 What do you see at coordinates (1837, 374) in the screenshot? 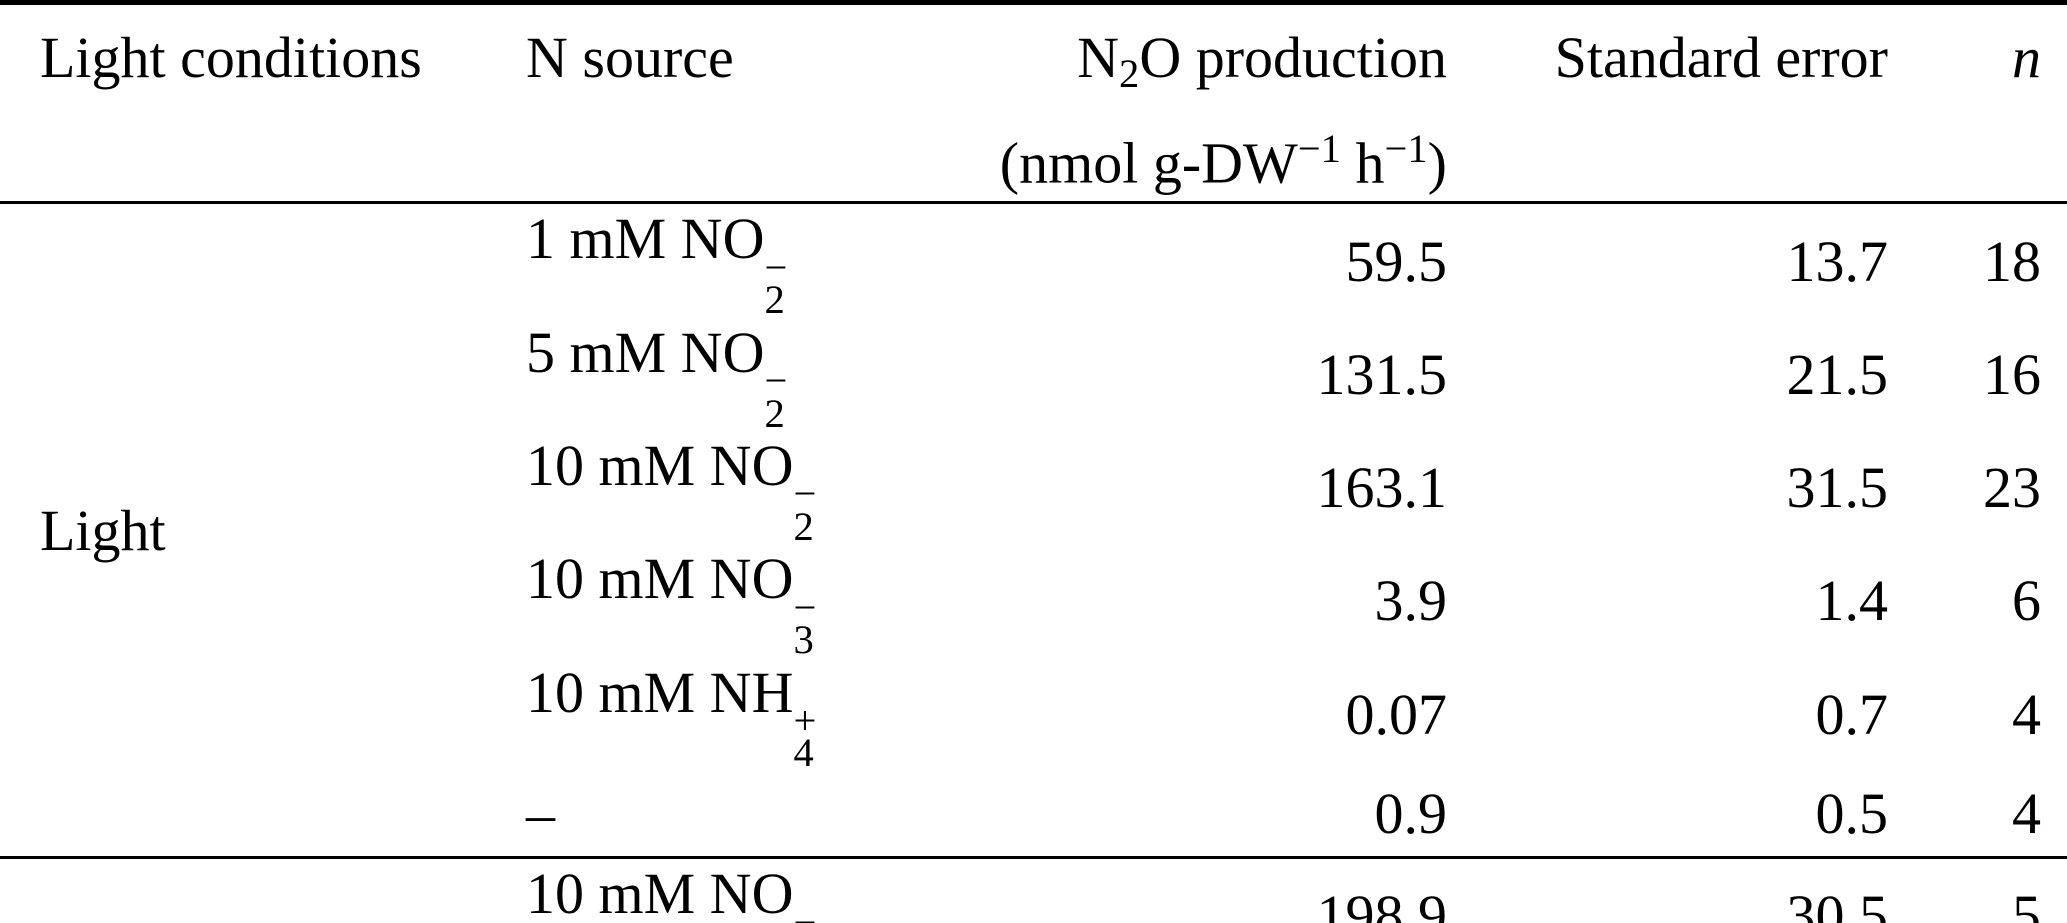
I see `cell-standard-error: 21.5` at bounding box center [1837, 374].